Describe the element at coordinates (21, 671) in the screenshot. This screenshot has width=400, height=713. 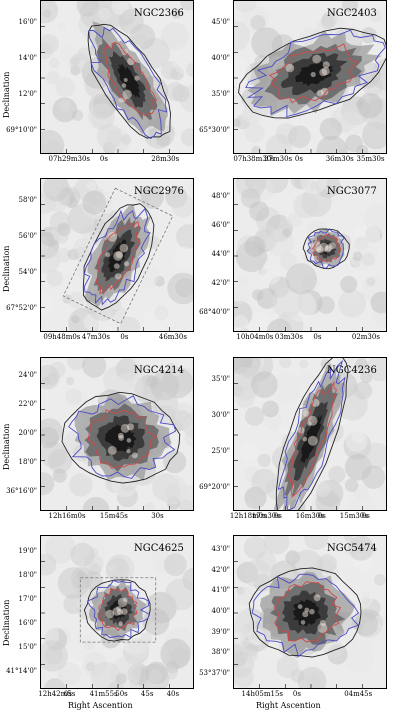
I see `y-tick-label: 41°14'0"` at that location.